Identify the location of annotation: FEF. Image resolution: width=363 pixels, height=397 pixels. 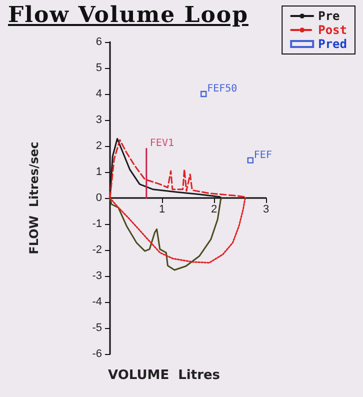
(263, 155).